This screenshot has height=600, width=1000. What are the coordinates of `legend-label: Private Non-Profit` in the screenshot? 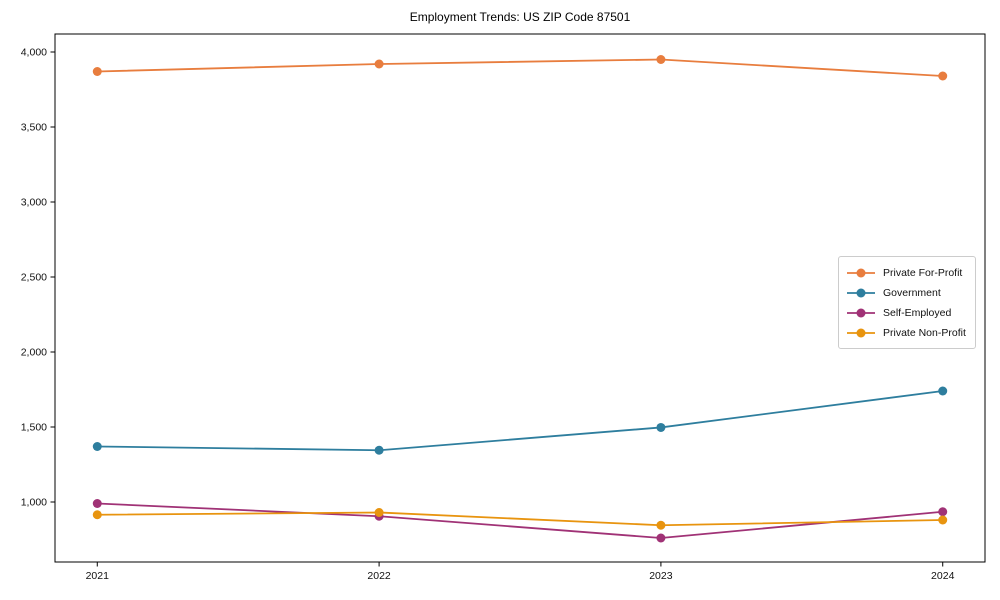 It's located at (924, 332).